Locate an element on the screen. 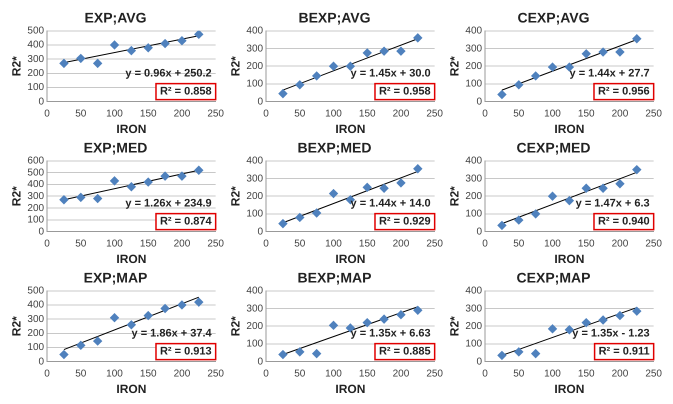  y-tick-label: 500 is located at coordinates (36, 172).